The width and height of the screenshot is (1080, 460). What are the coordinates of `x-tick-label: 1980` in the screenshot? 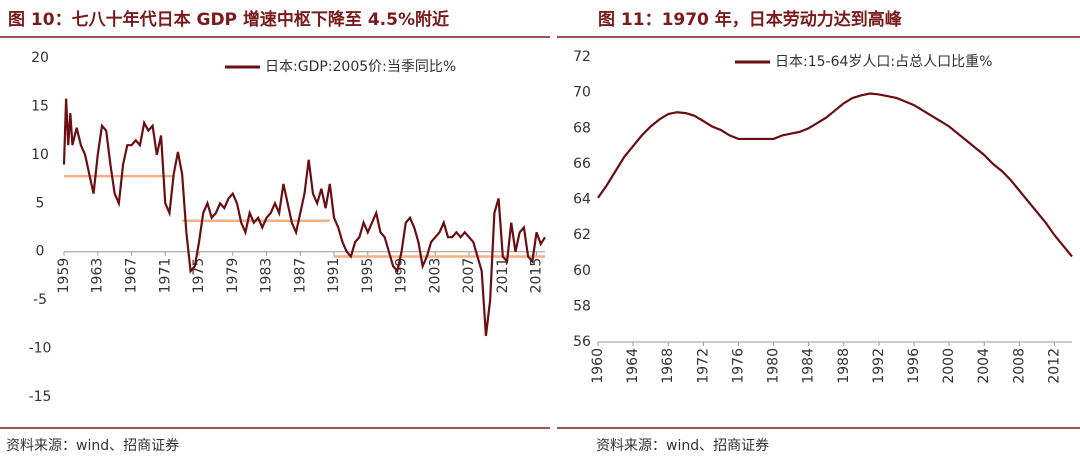 It's located at (774, 366).